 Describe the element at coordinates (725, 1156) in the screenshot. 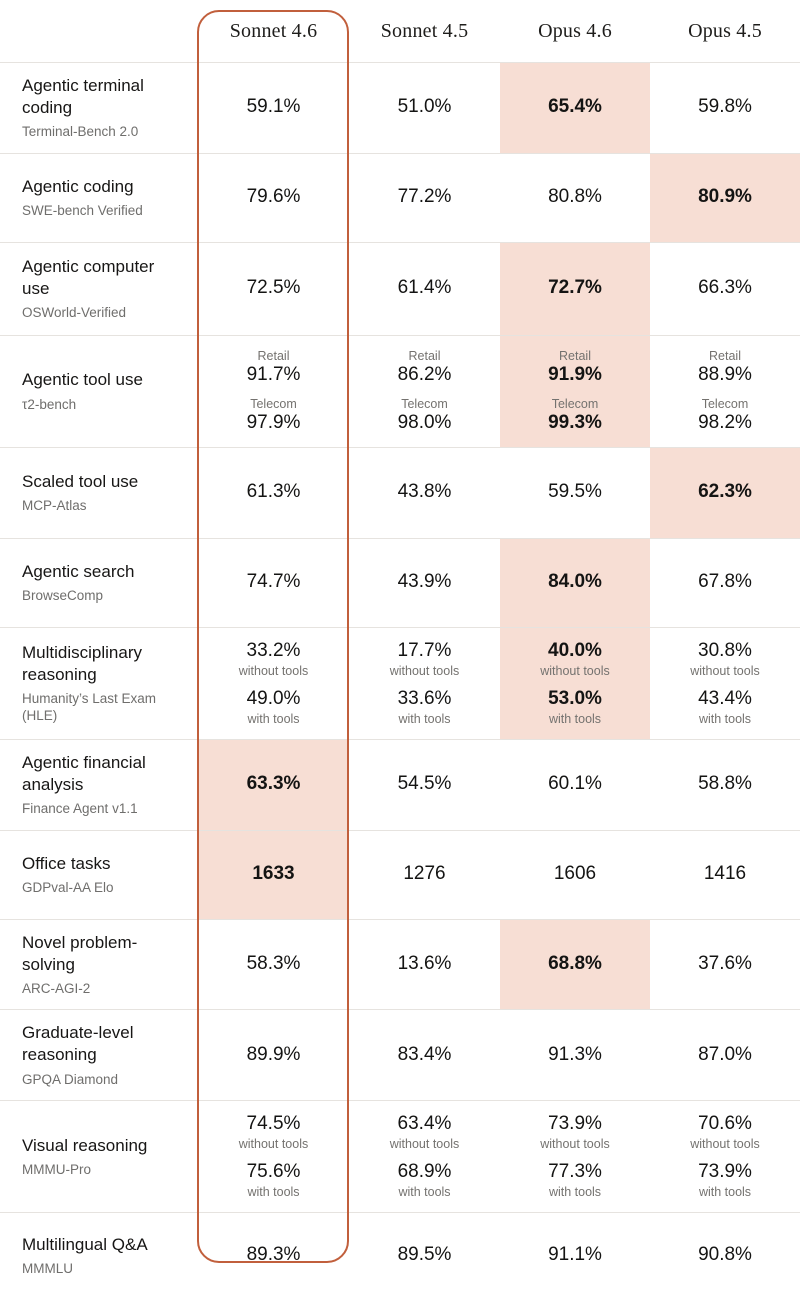

I see `score-cell: 70.6% without tools 73.9% with tools` at that location.